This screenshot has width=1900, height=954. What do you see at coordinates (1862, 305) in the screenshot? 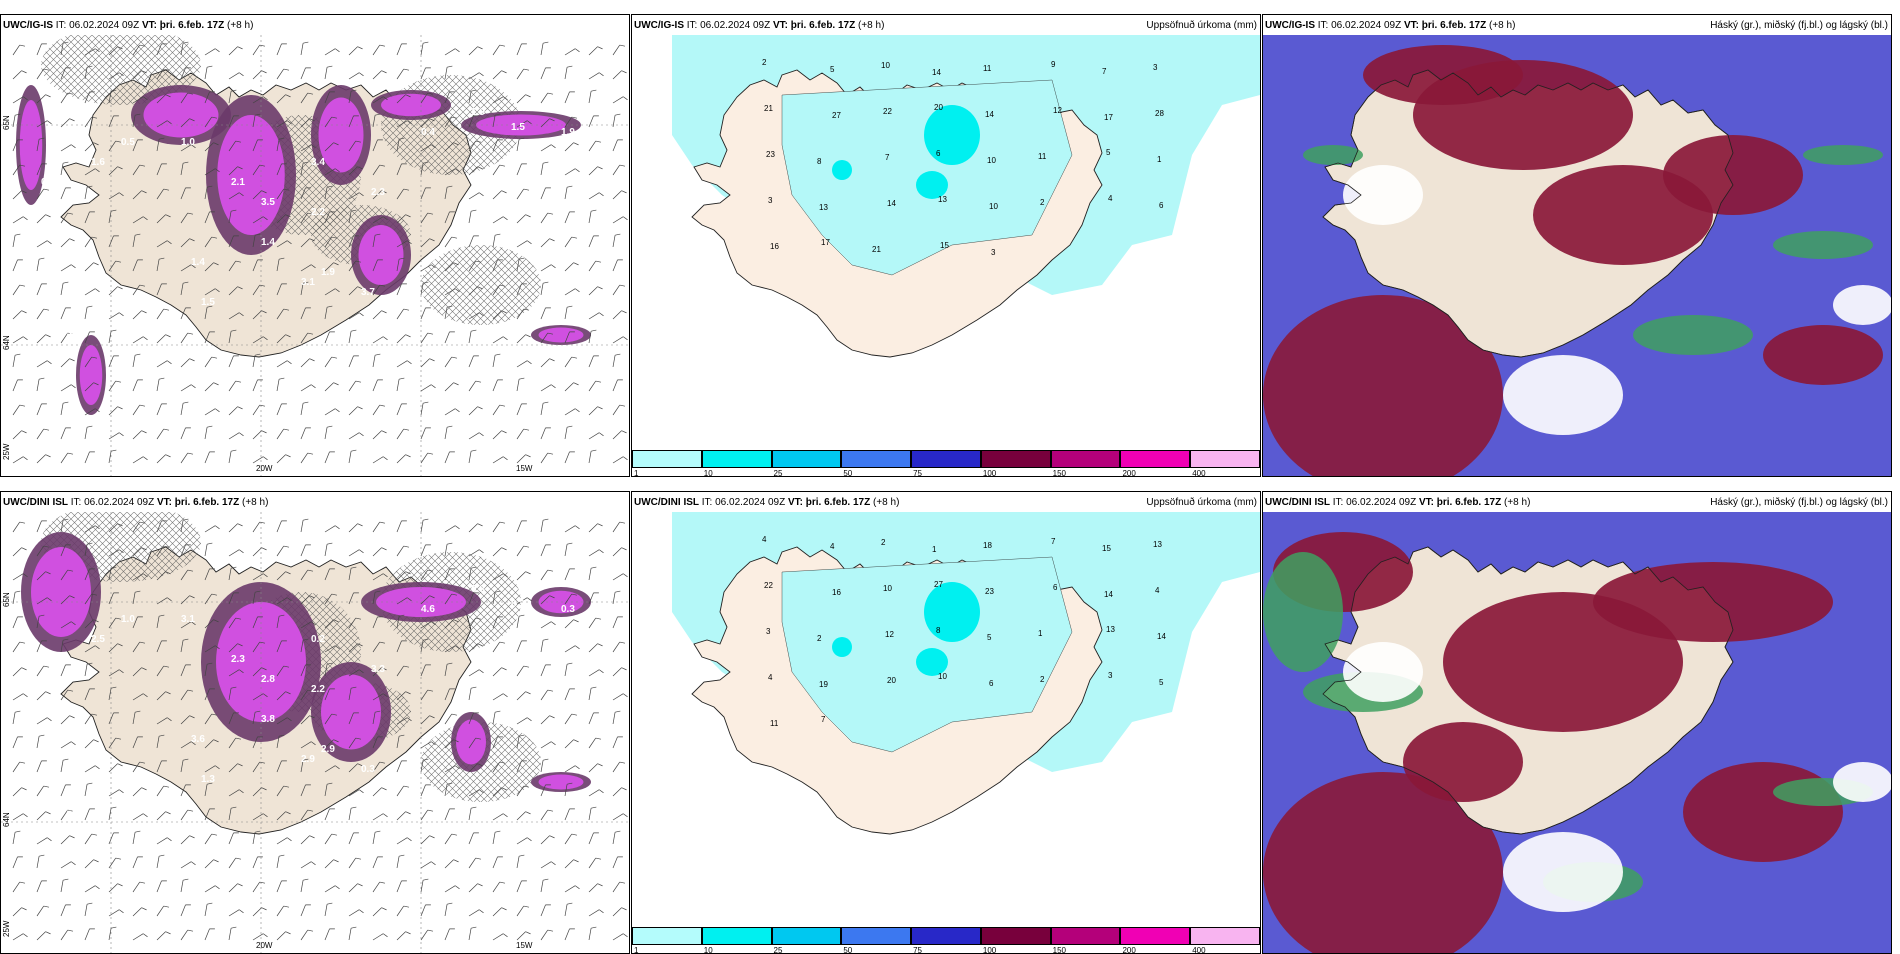
I see `clear-sky-area` at bounding box center [1862, 305].